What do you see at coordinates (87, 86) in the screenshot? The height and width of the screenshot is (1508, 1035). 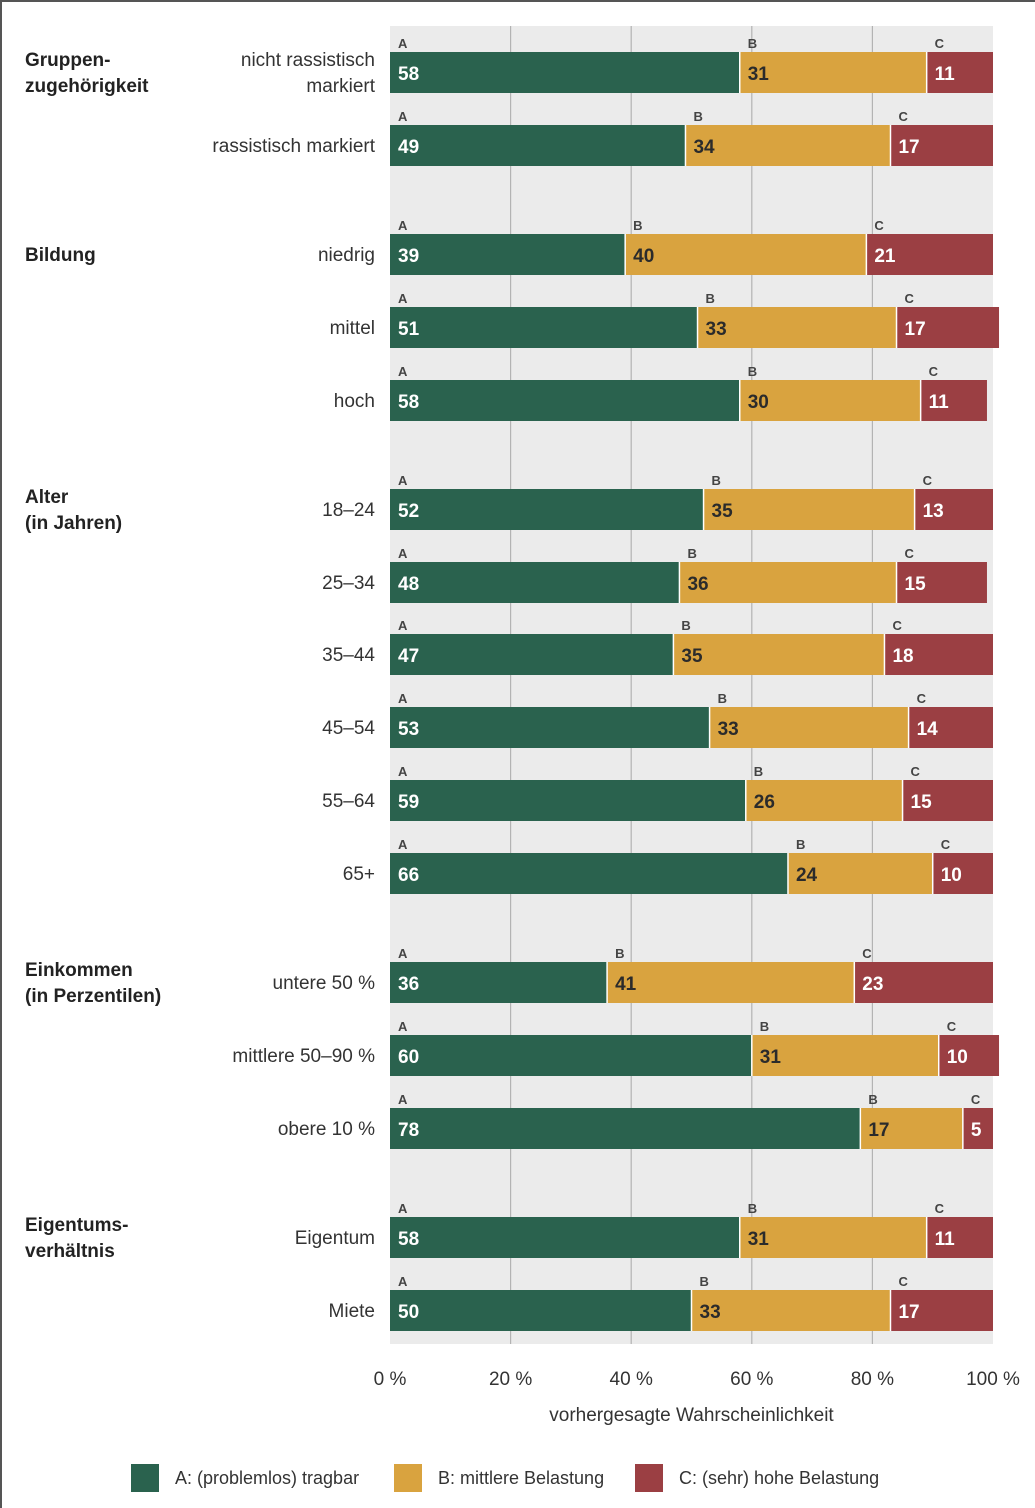 I see `group-label: zugehörigkeit` at bounding box center [87, 86].